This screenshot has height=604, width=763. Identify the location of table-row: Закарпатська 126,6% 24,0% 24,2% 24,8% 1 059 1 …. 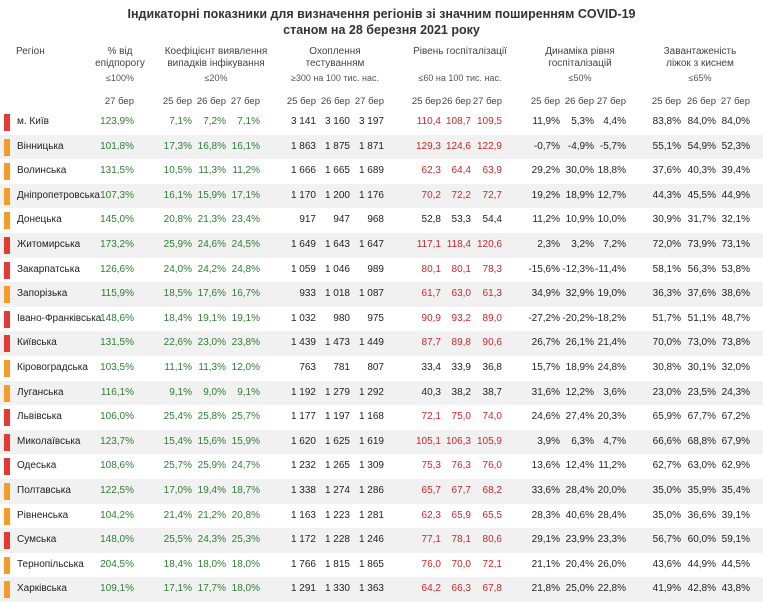
(381, 270).